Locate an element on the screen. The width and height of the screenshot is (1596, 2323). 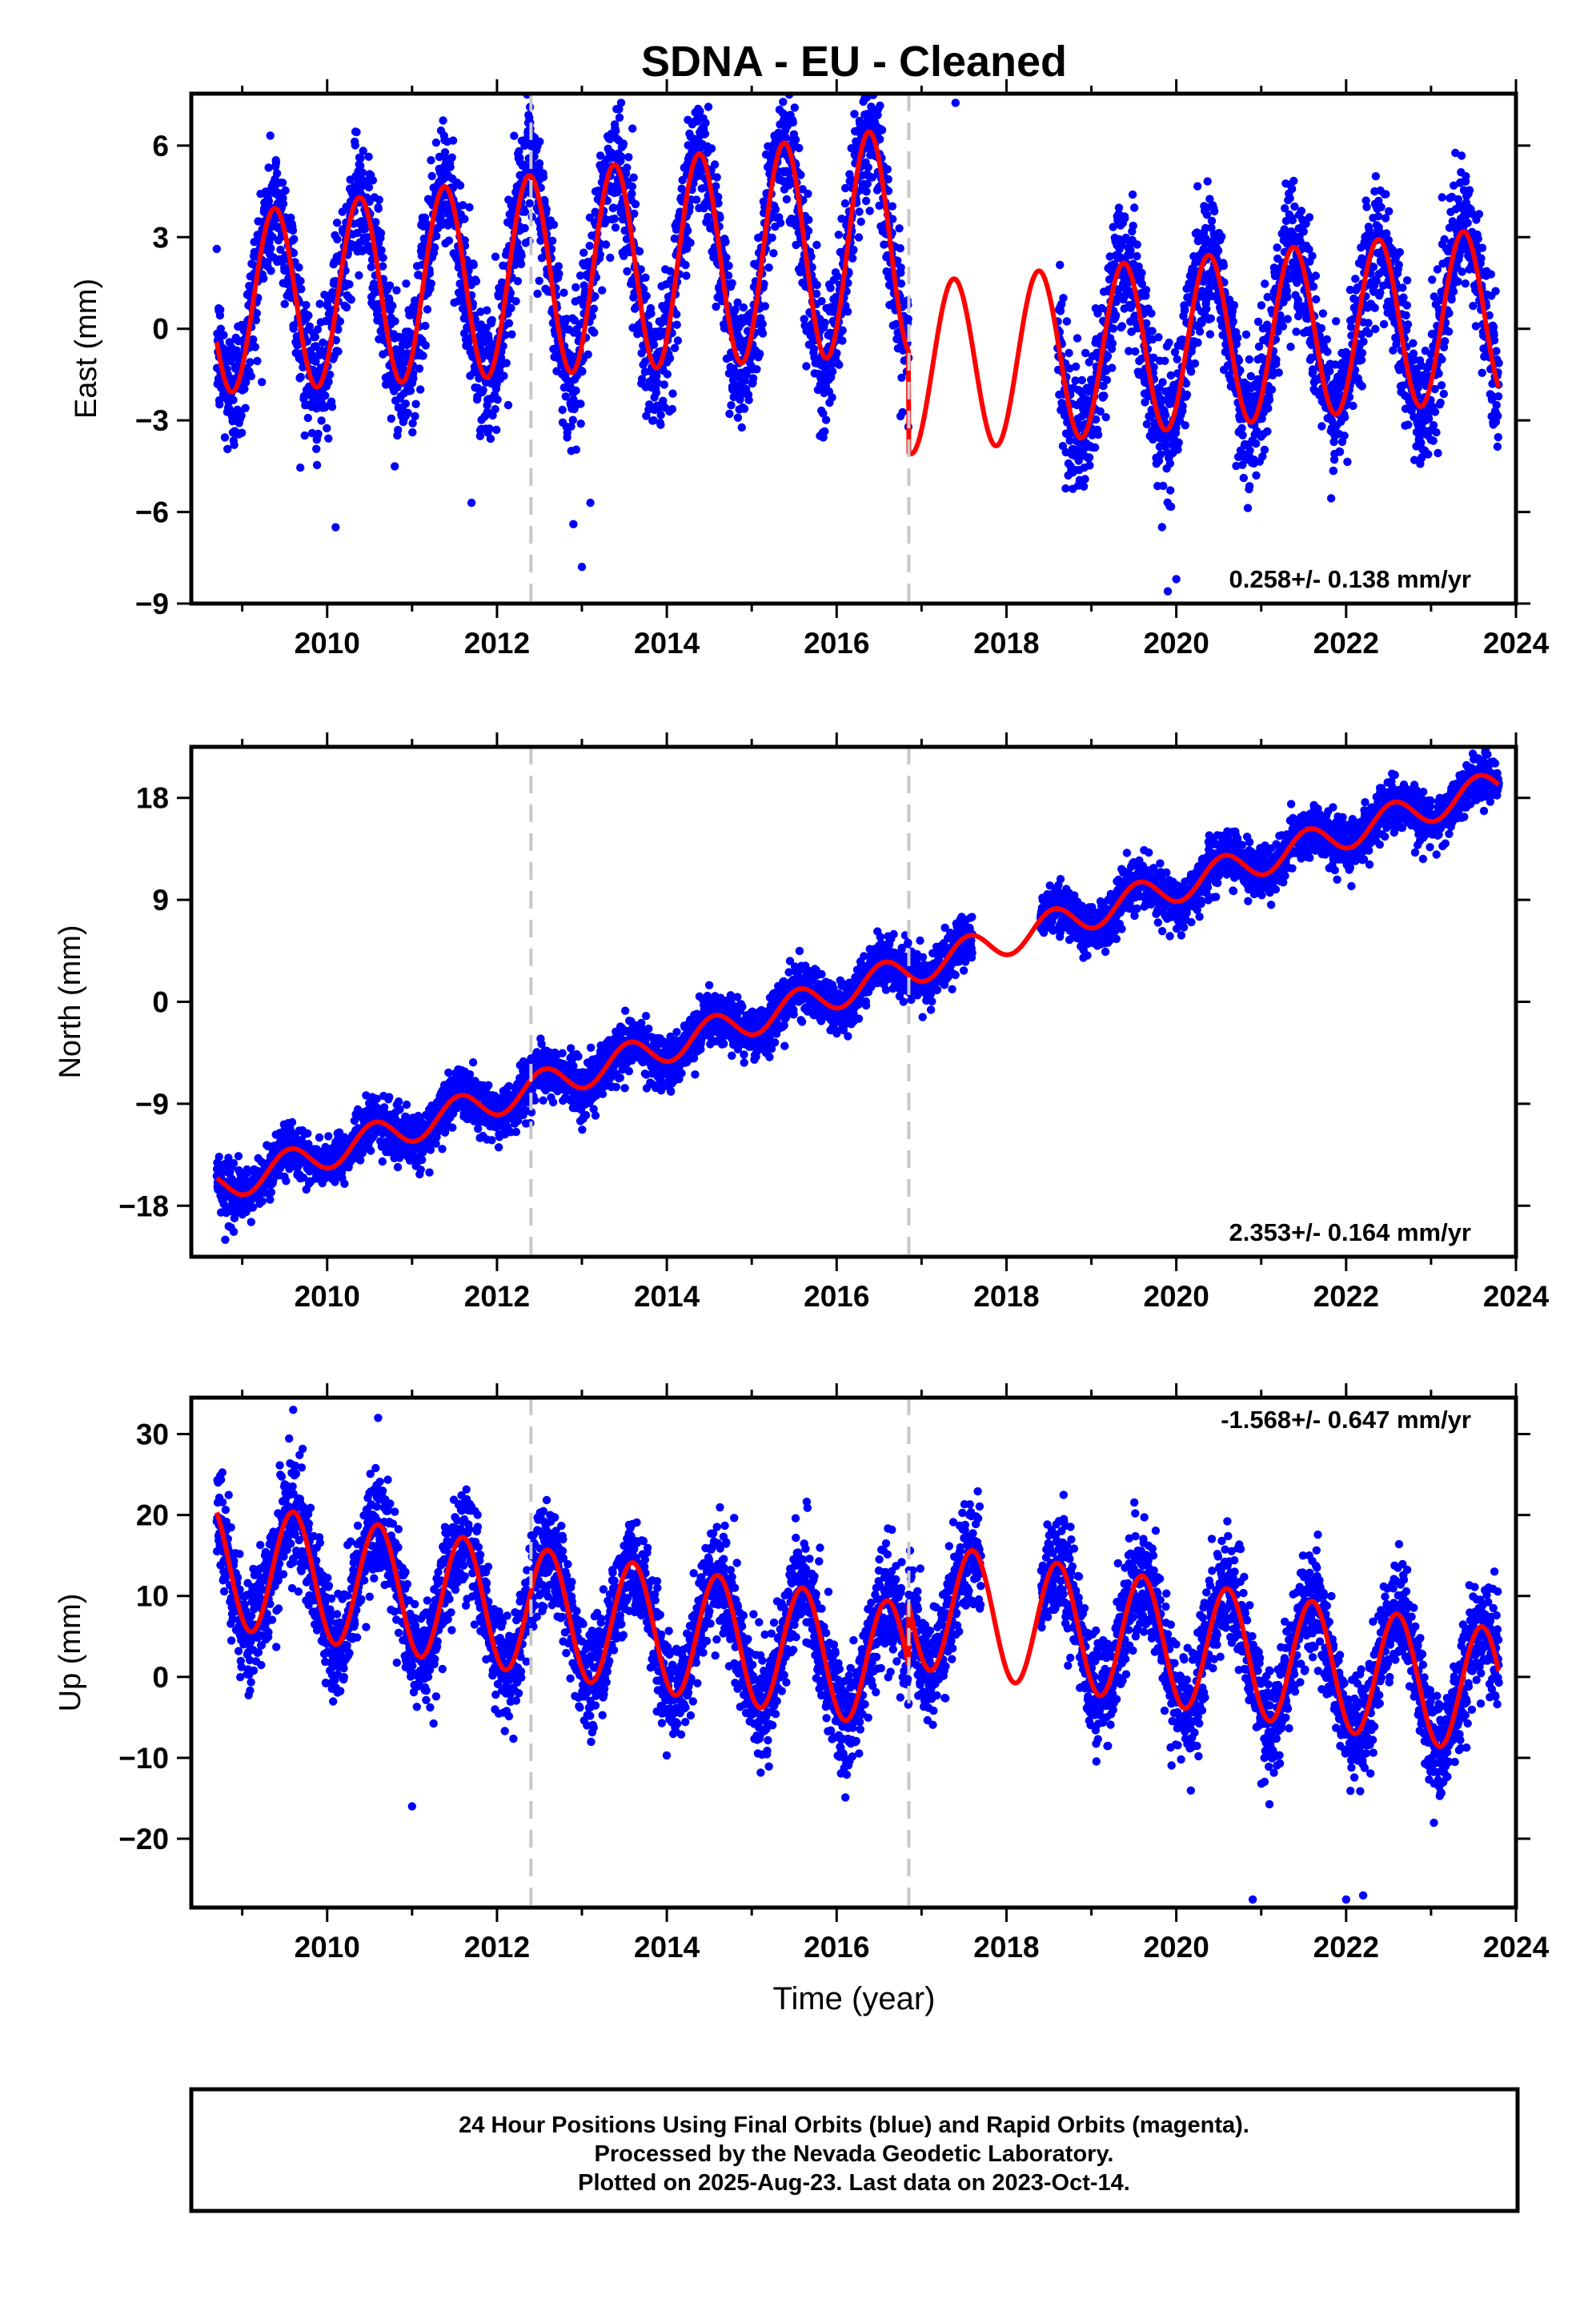
y-axis-label: East (mm) is located at coordinates (86, 349).